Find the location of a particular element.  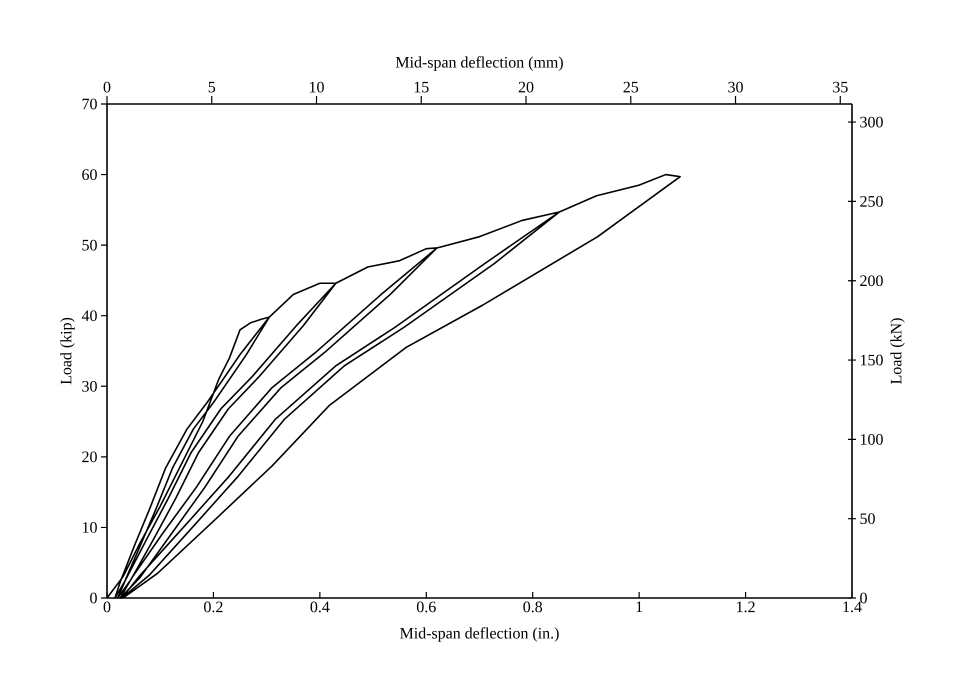

x2-tick-label: 15 is located at coordinates (421, 87).